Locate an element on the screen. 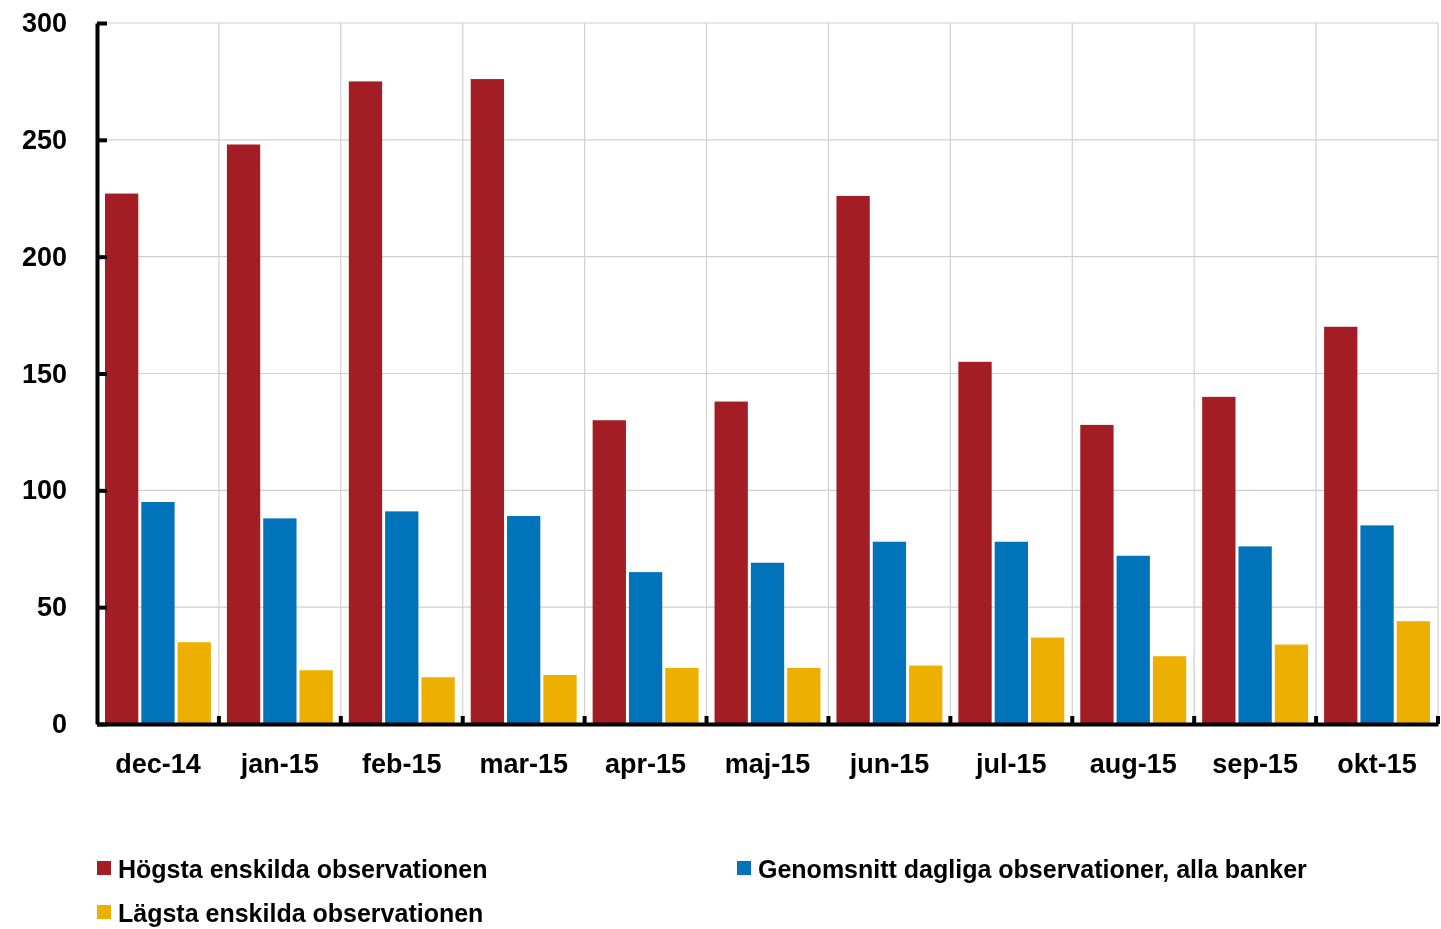 This screenshot has width=1441, height=929. x-tick-label: okt-15 is located at coordinates (1377, 764).